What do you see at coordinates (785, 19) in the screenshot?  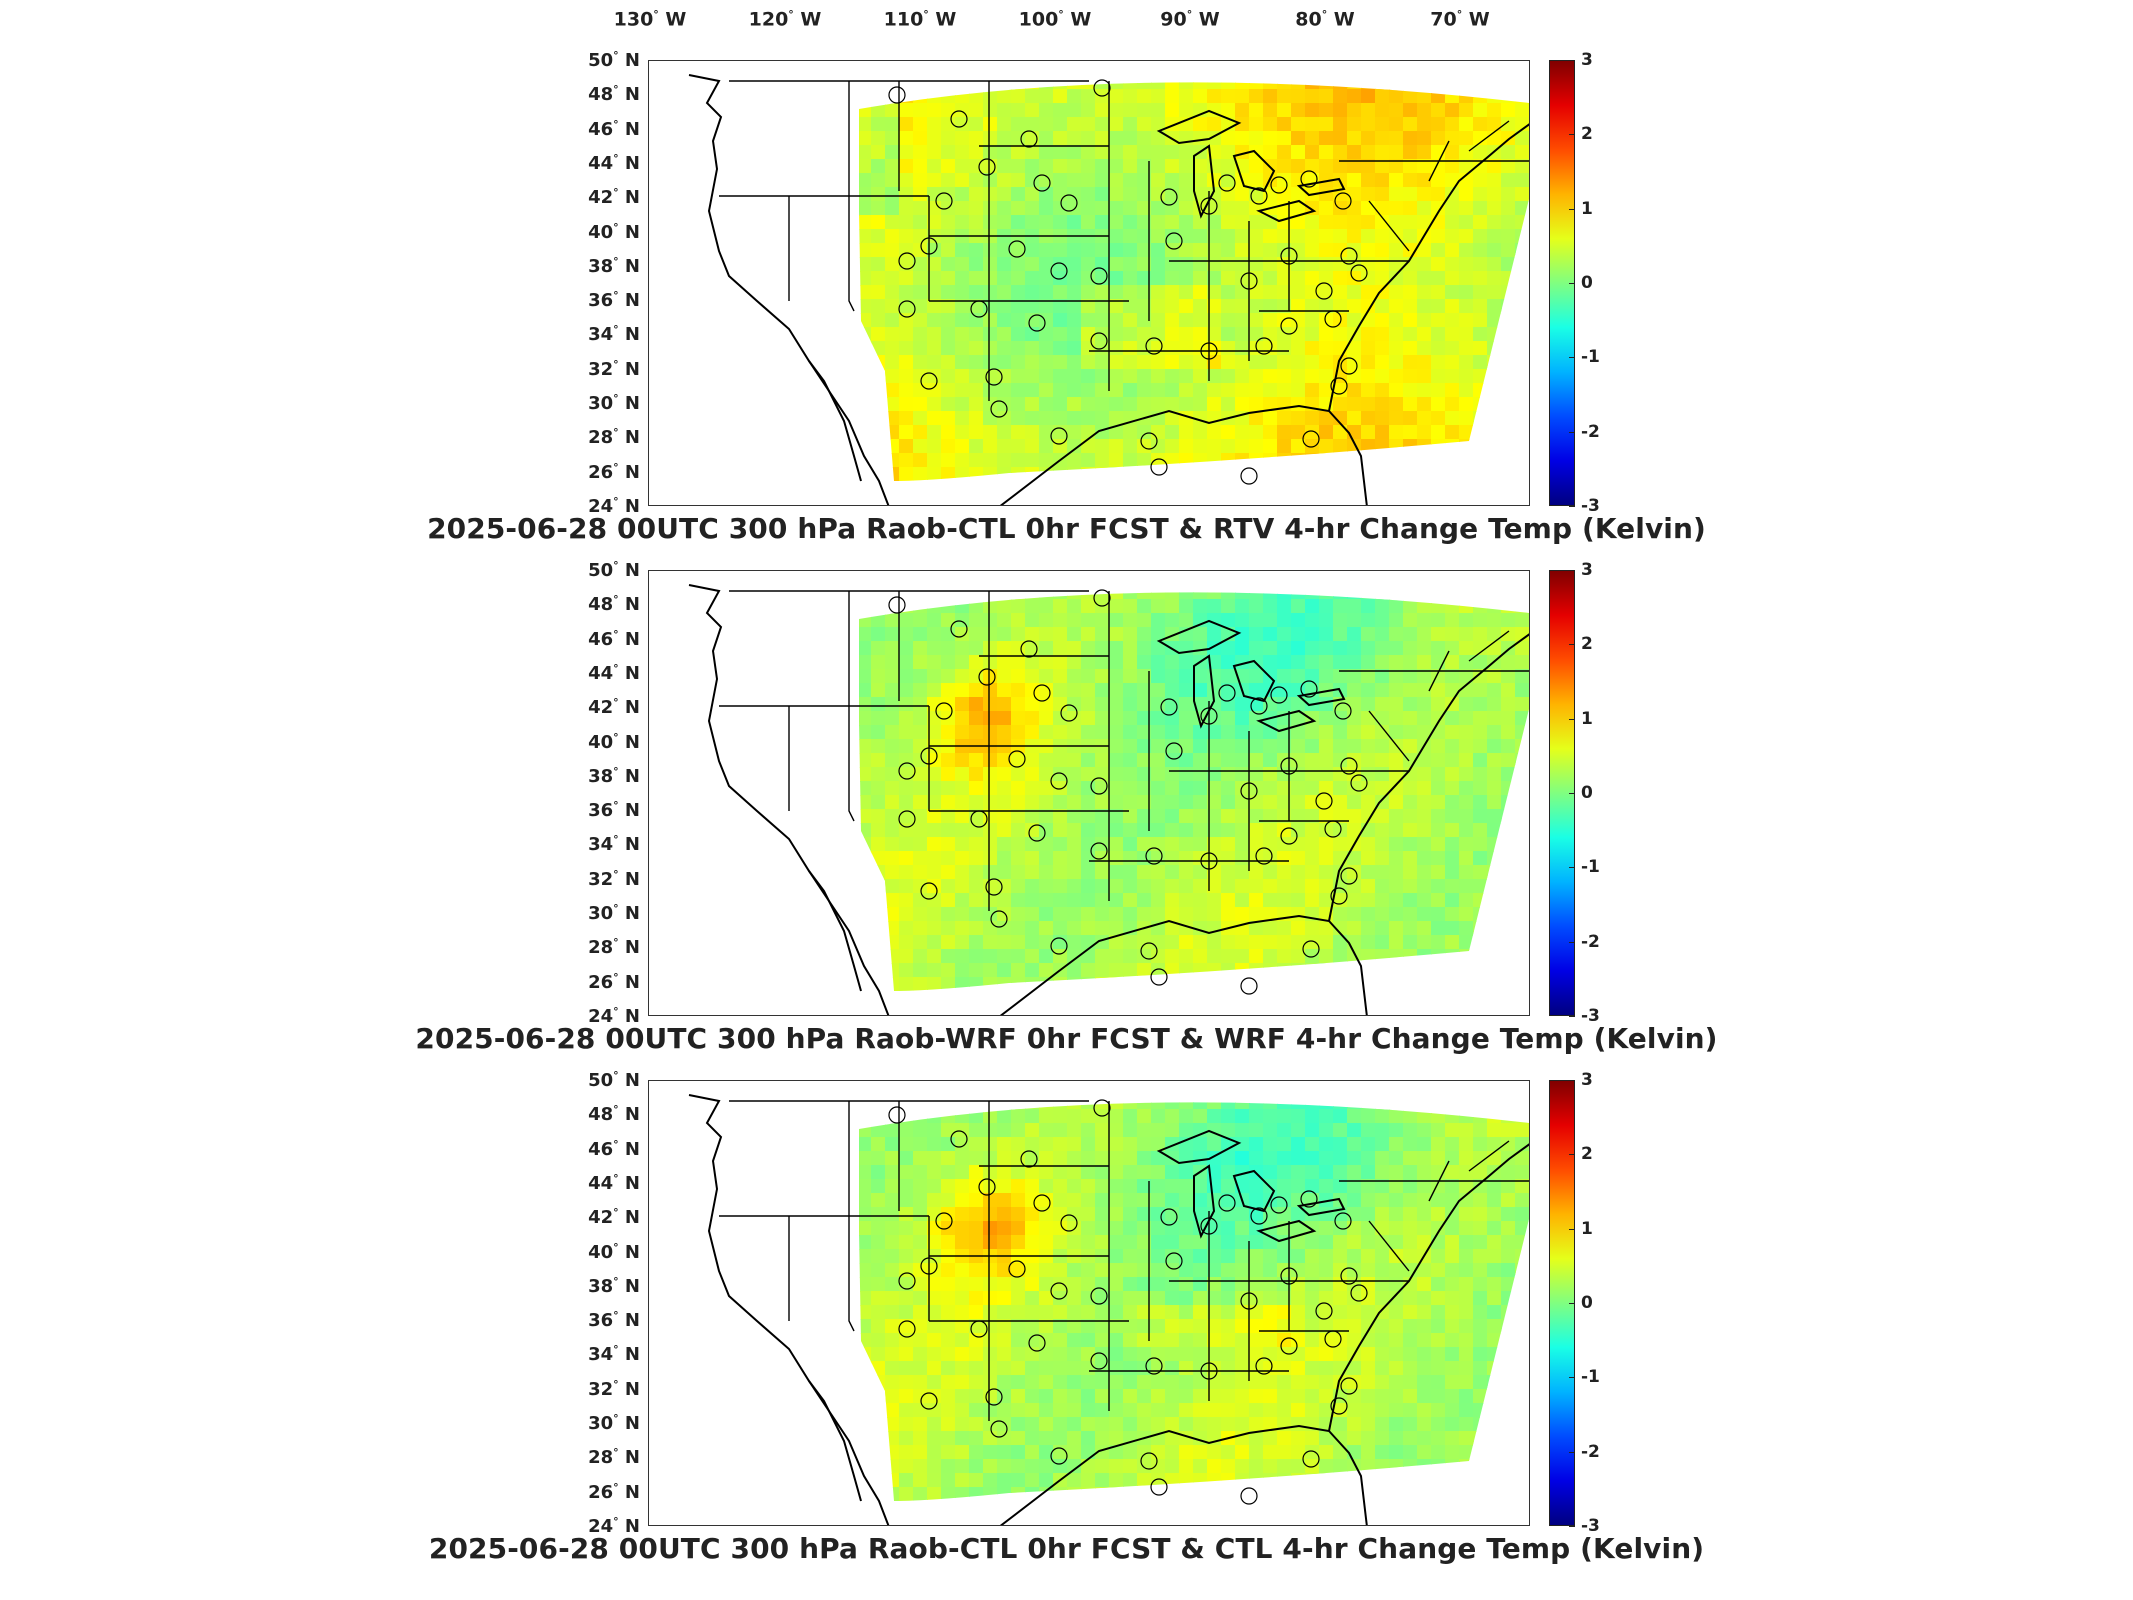 I see `lon-label-120W: 120° W` at bounding box center [785, 19].